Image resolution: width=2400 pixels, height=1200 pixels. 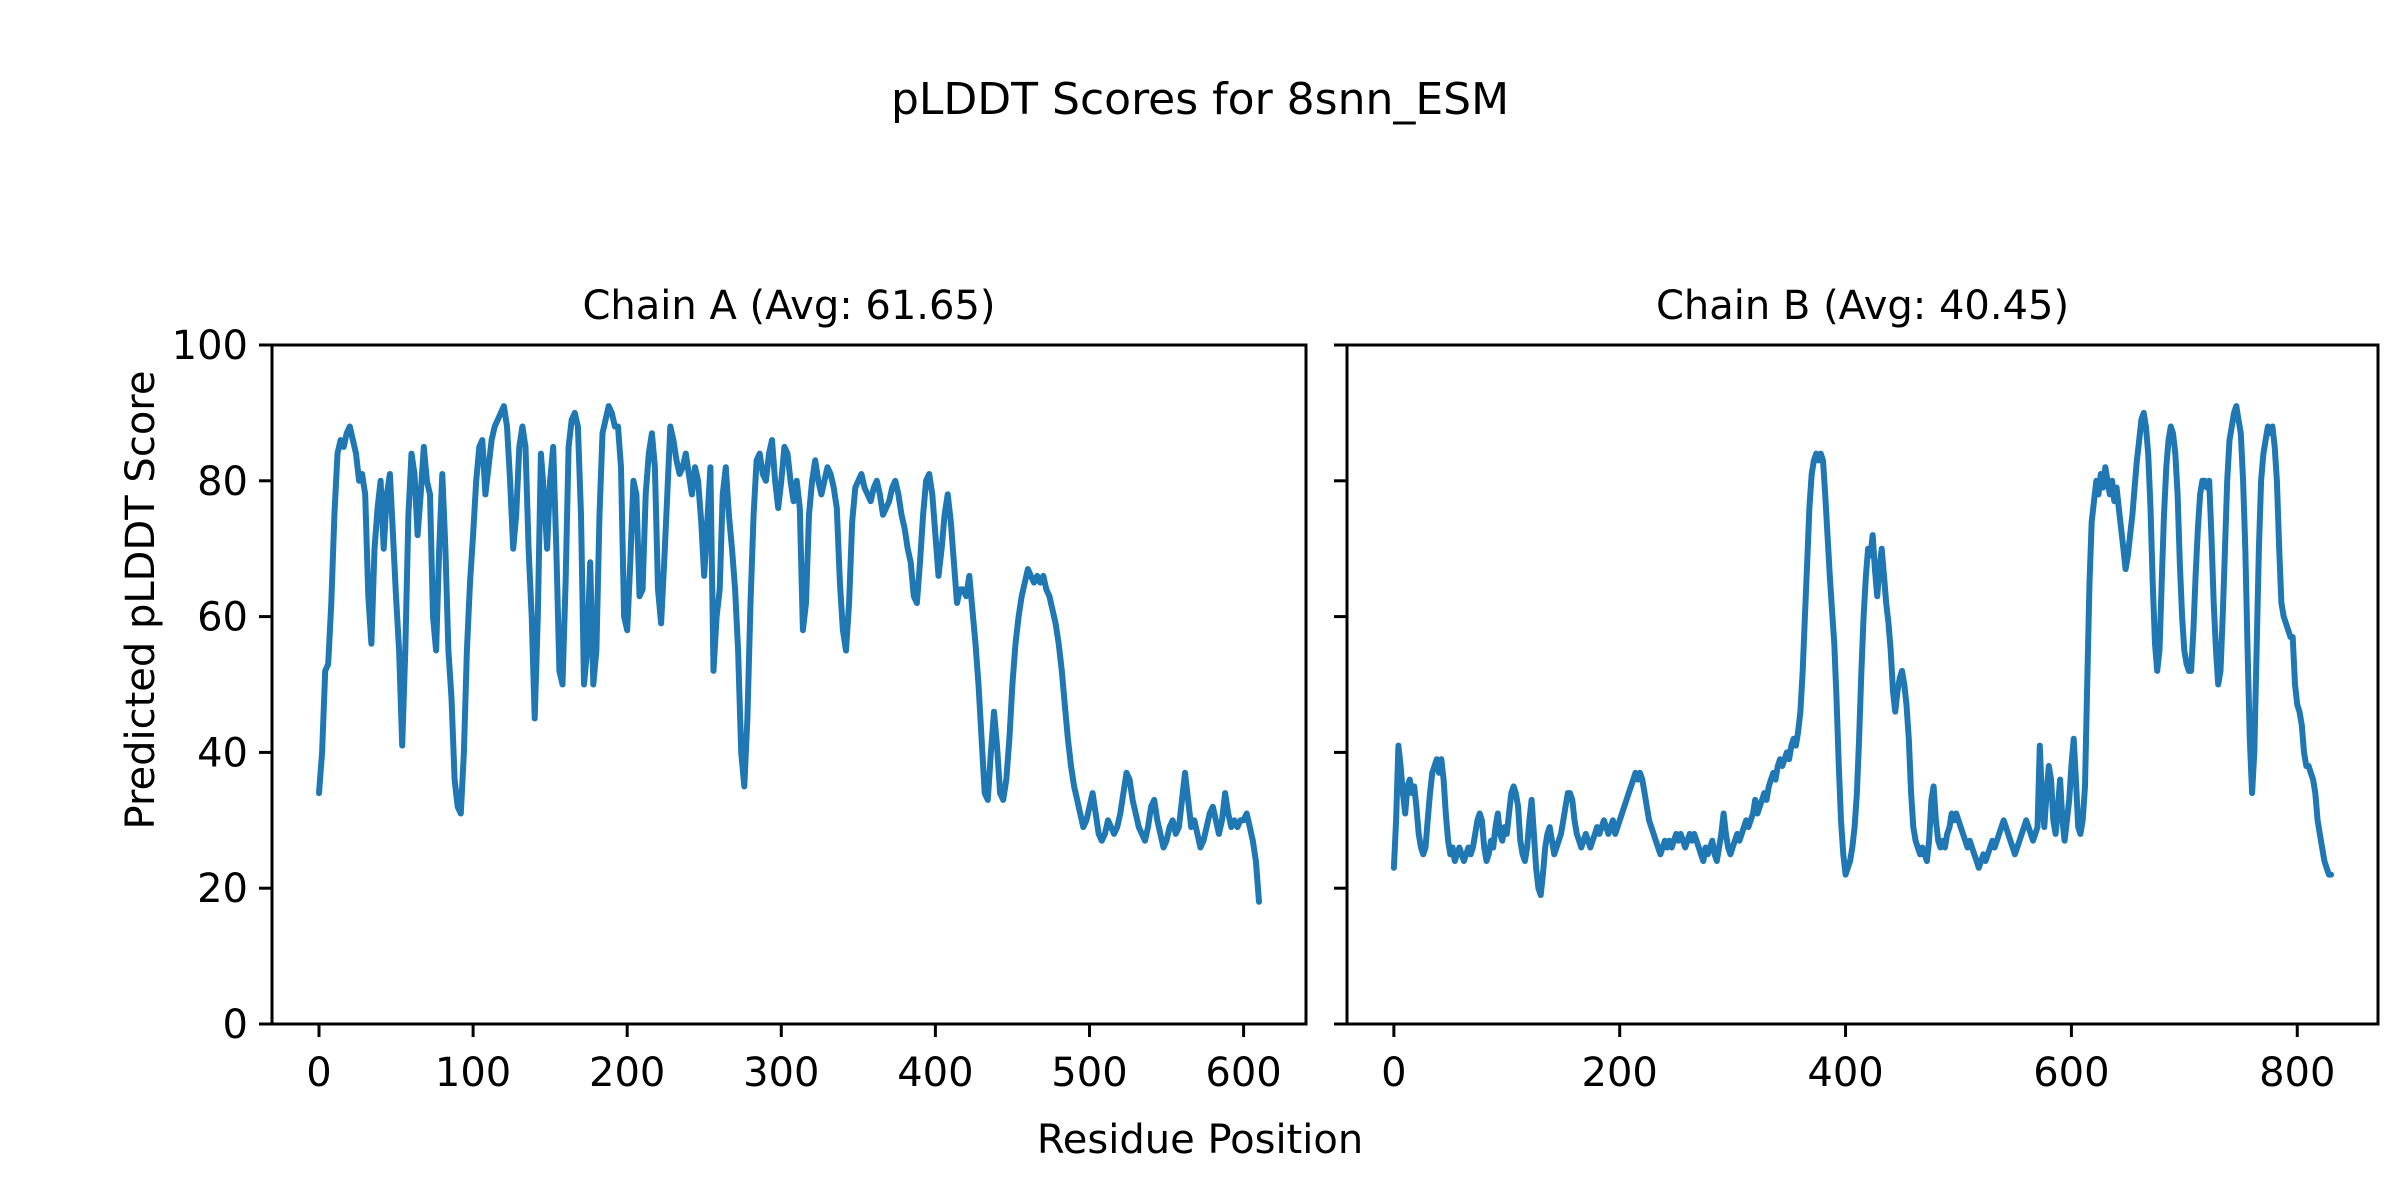 What do you see at coordinates (1200, 1140) in the screenshot?
I see `x-axis-label: Residue Position` at bounding box center [1200, 1140].